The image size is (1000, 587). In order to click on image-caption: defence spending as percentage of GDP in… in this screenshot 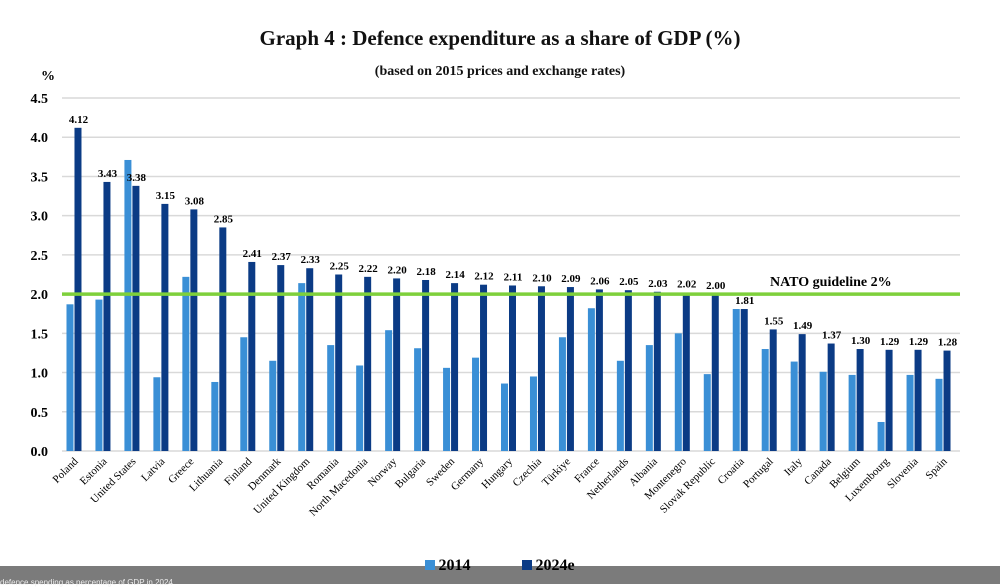, I will do `click(86, 582)`.